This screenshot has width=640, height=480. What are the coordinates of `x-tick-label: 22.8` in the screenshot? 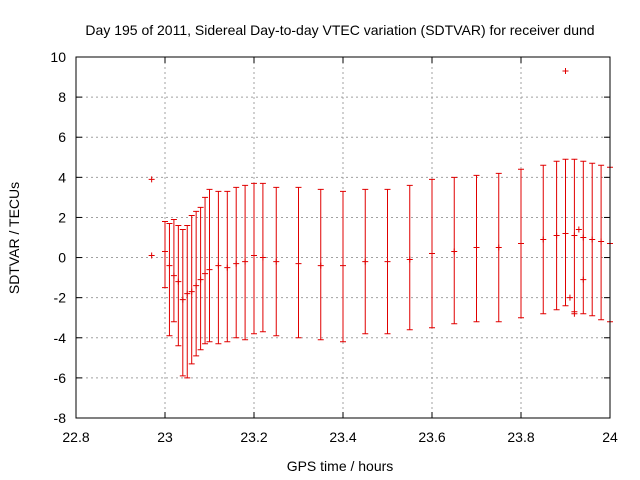 It's located at (75, 437).